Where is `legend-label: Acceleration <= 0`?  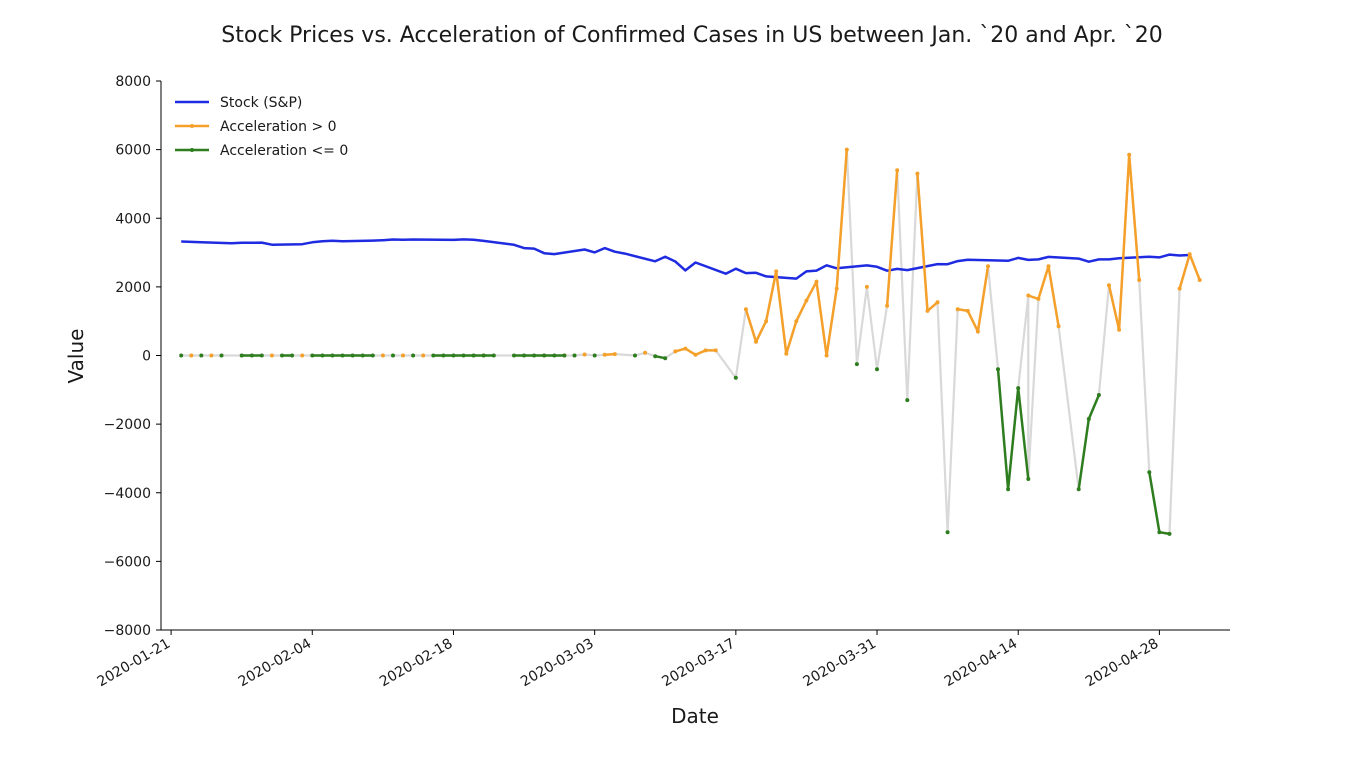 legend-label: Acceleration <= 0 is located at coordinates (284, 151).